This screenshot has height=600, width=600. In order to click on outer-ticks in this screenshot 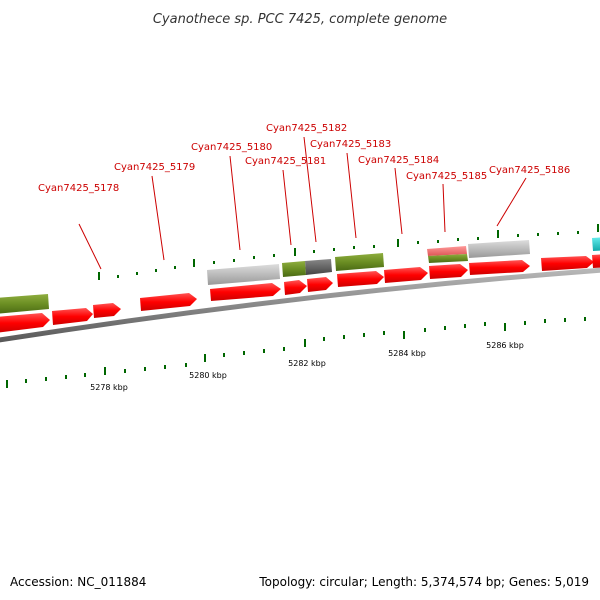, I will do `click(348, 252)`.